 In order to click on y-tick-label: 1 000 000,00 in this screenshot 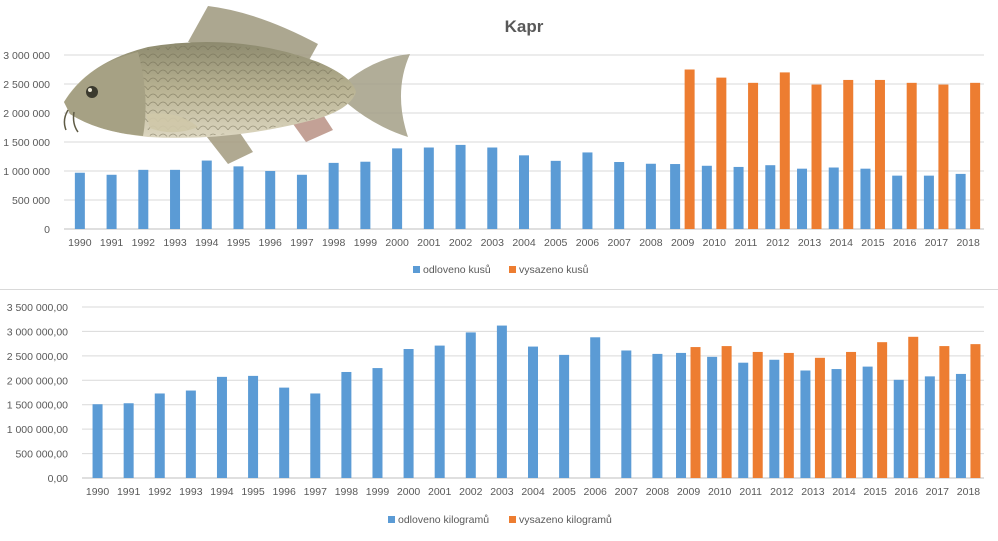, I will do `click(37, 430)`.